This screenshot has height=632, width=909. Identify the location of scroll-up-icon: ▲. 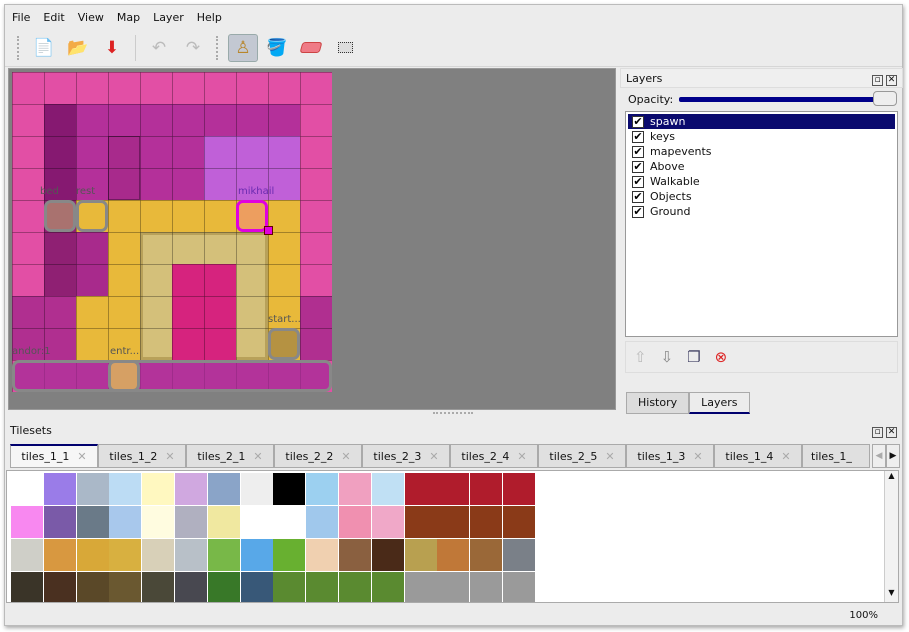
(891, 475).